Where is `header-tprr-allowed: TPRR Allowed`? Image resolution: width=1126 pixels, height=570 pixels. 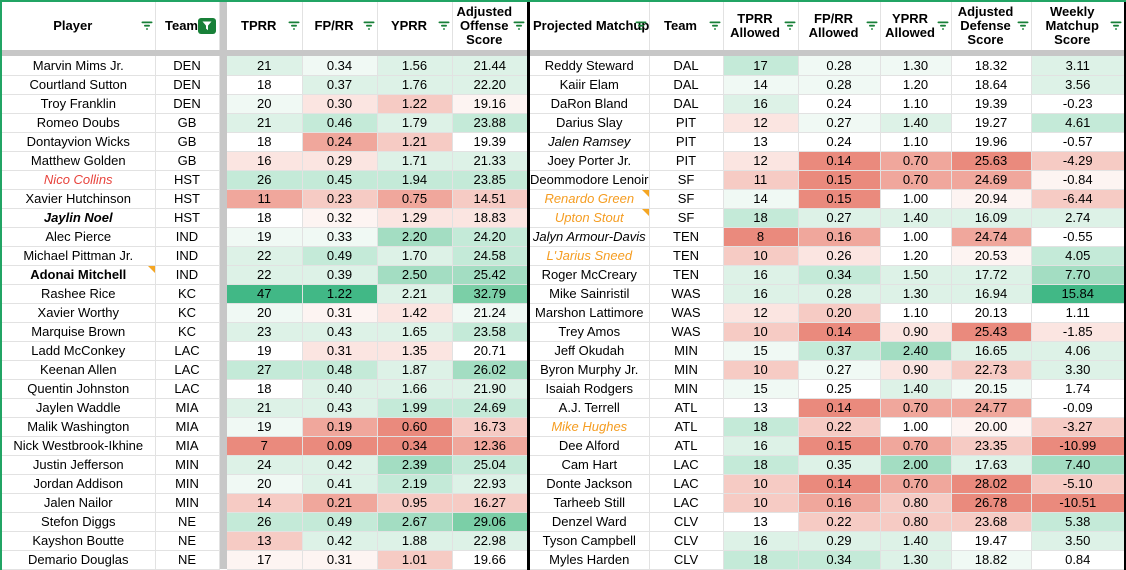
header-tprr-allowed: TPRR Allowed is located at coordinates (761, 26).